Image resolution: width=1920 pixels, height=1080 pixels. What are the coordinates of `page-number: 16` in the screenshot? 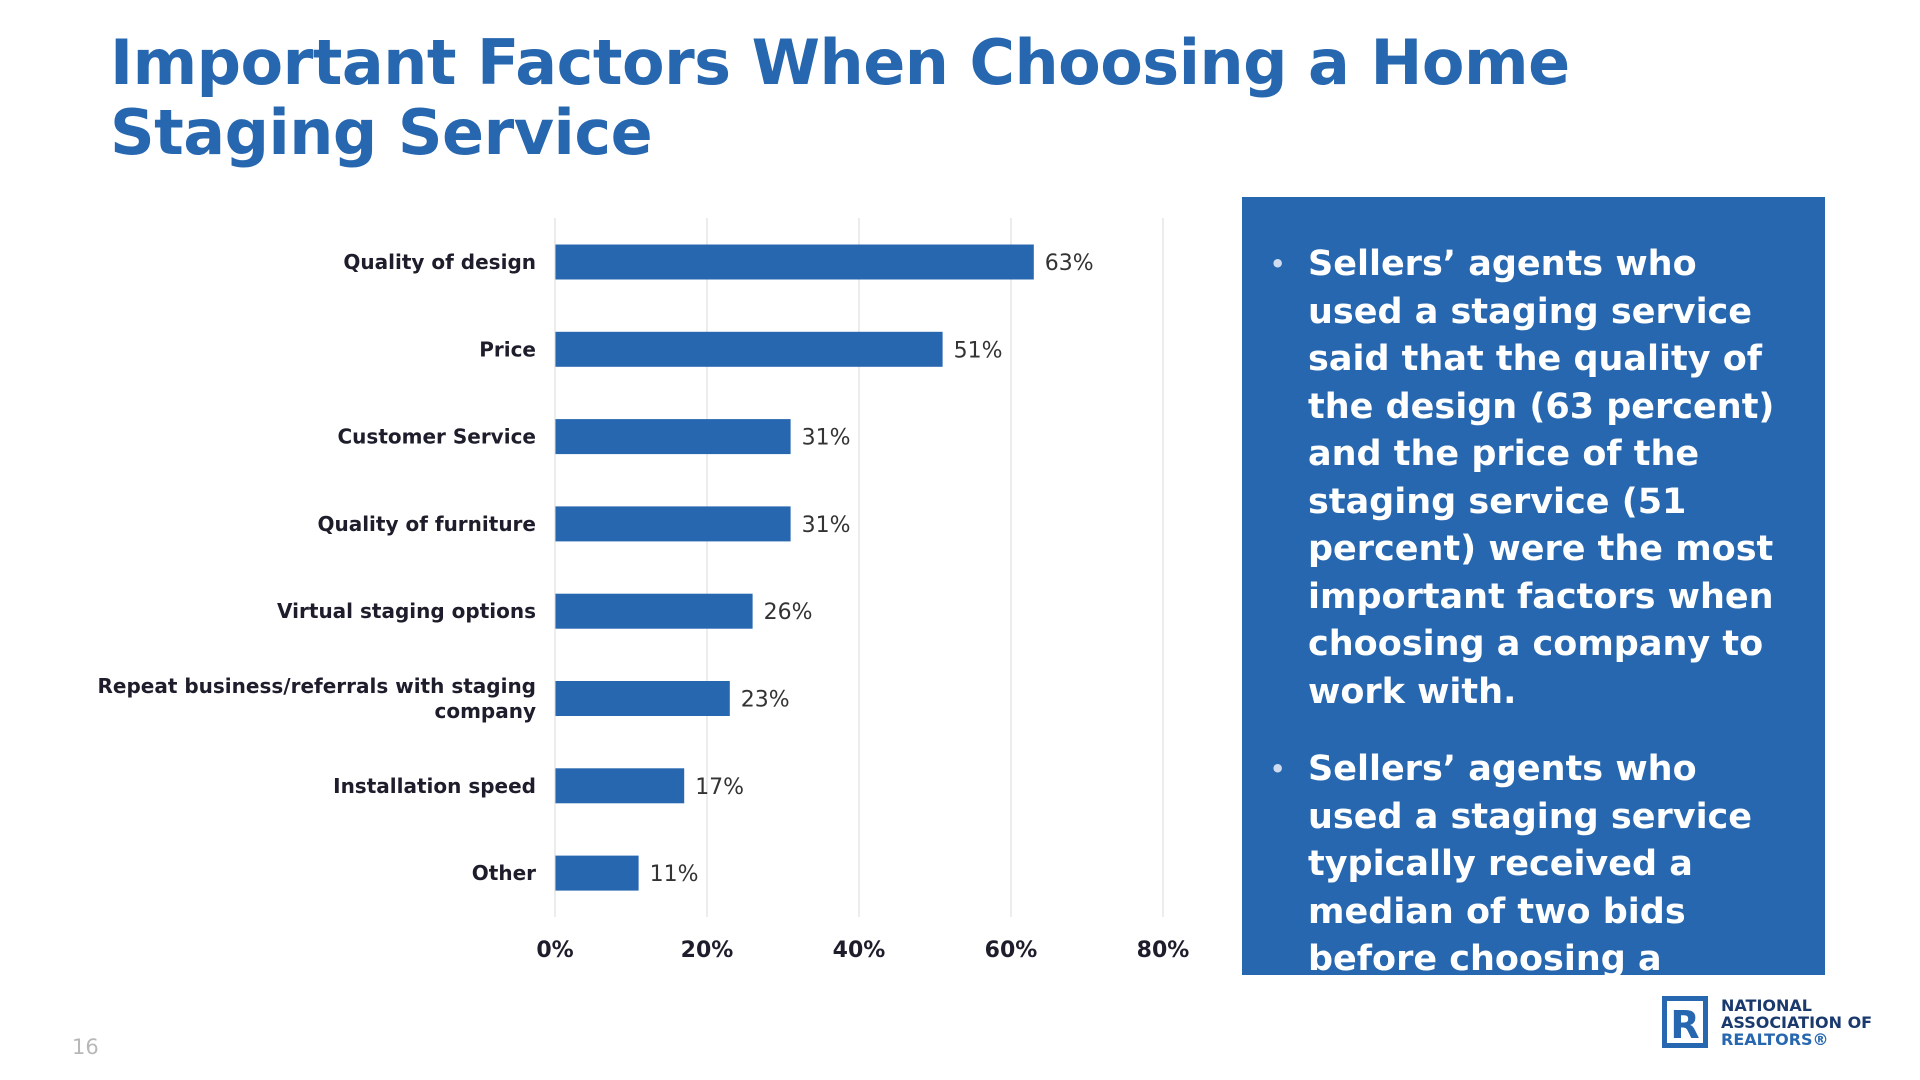 It's located at (85, 1047).